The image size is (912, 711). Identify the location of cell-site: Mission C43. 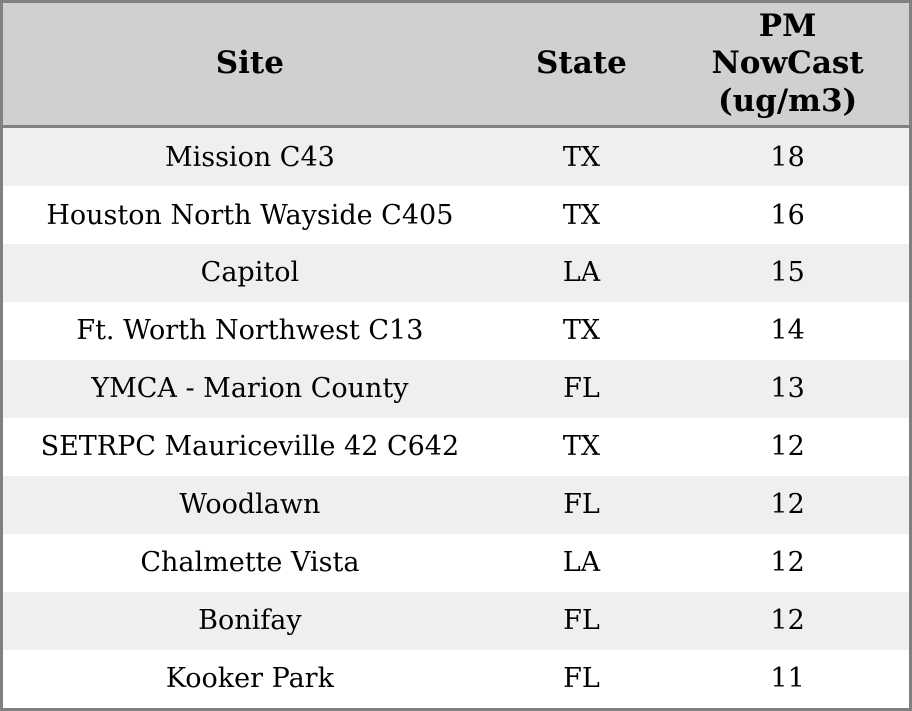
(249, 157).